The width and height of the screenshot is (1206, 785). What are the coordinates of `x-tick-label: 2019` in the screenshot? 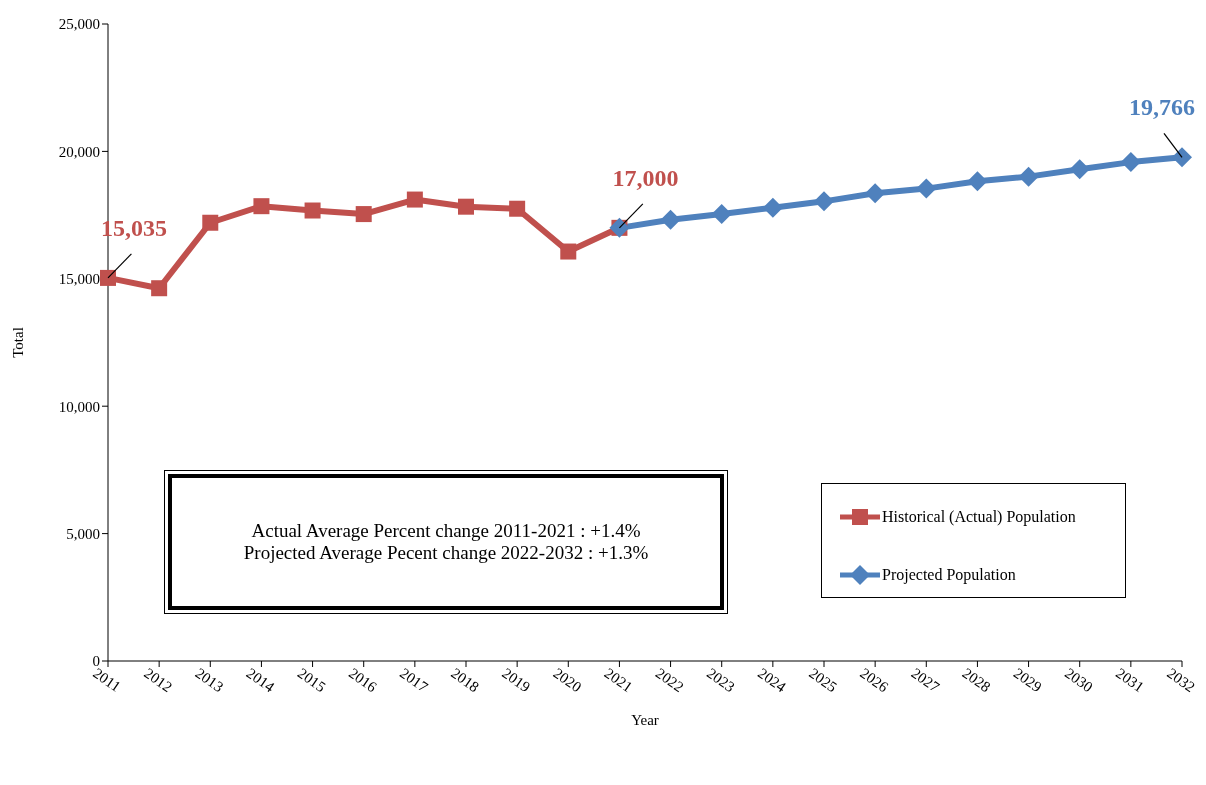 It's located at (516, 680).